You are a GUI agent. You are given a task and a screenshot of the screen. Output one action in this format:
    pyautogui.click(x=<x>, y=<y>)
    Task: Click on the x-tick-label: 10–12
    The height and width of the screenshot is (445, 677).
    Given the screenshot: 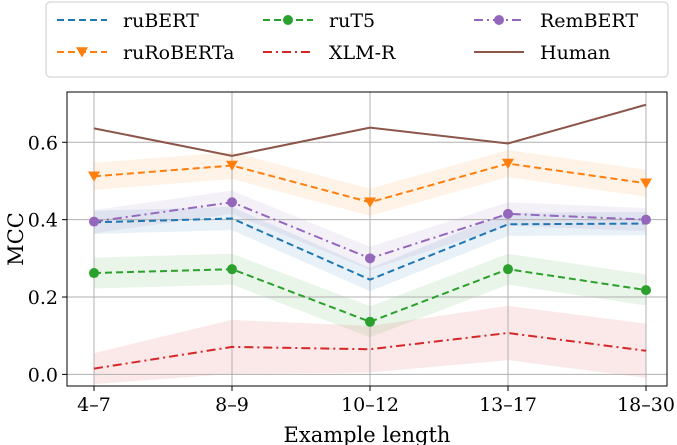 What is the action you would take?
    pyautogui.click(x=370, y=405)
    